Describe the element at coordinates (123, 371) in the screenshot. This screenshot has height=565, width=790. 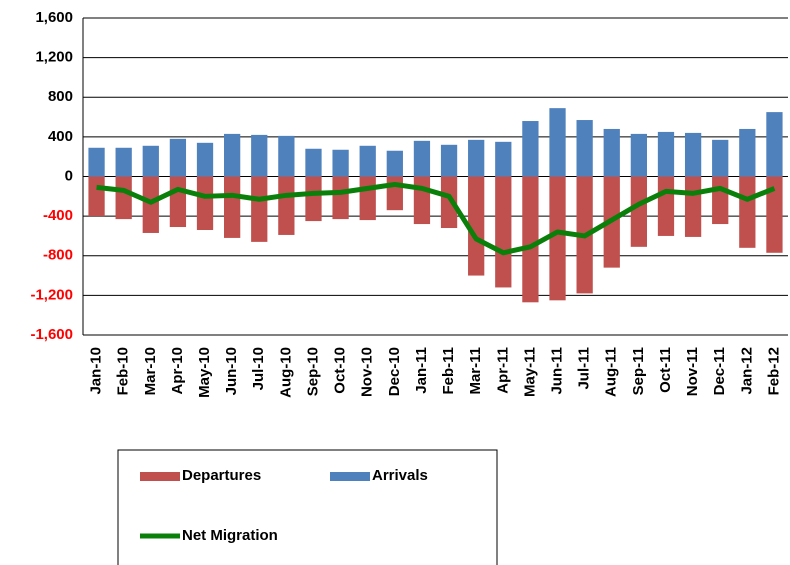
I see `x-tick-label: Feb-10` at that location.